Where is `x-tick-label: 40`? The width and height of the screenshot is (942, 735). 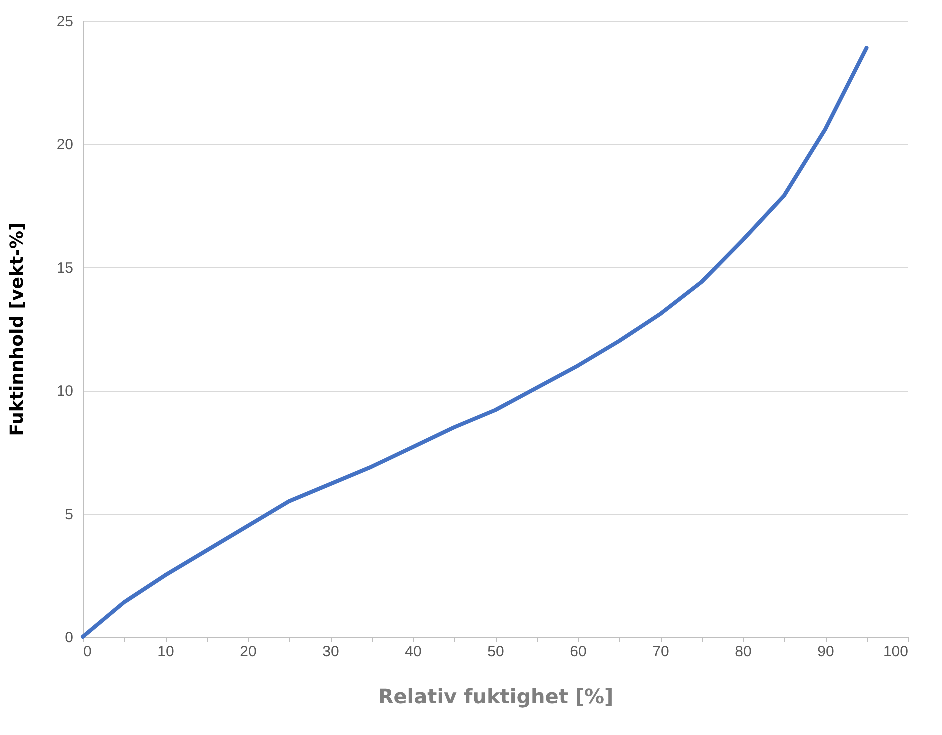 x-tick-label: 40 is located at coordinates (413, 652).